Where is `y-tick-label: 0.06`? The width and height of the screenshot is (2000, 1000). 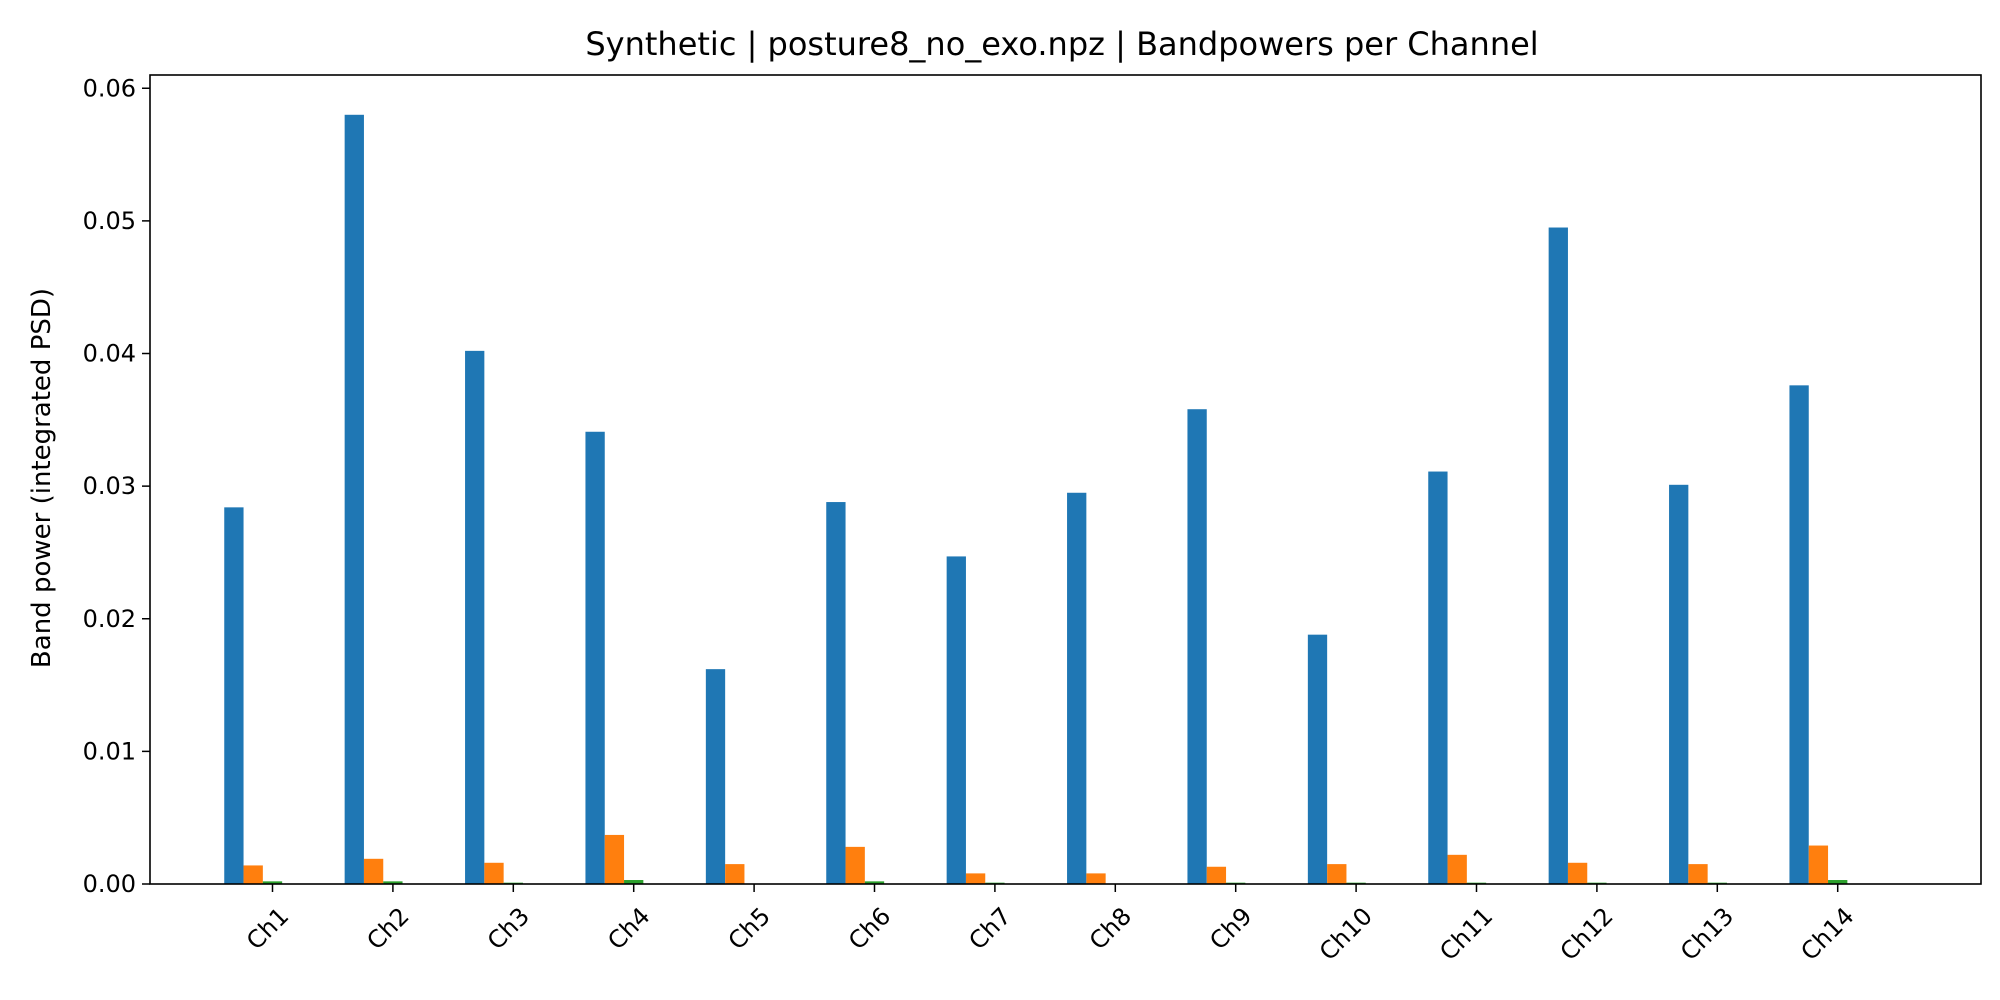 y-tick-label: 0.06 is located at coordinates (109, 88).